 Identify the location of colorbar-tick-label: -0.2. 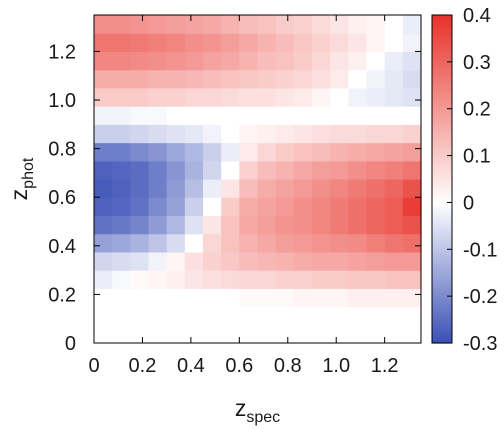
(480, 297).